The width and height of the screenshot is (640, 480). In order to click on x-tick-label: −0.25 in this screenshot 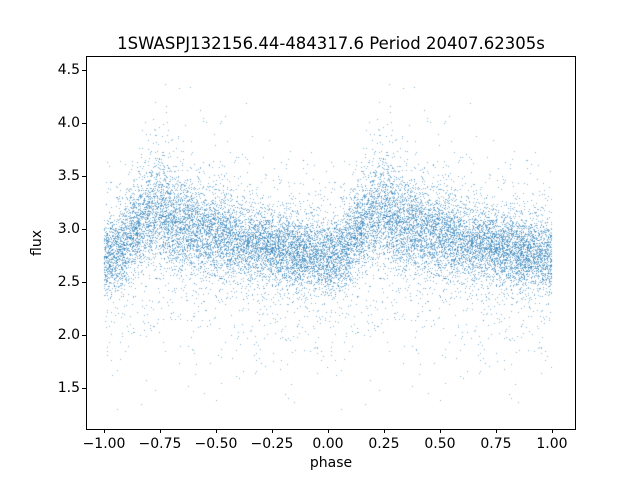, I will do `click(272, 444)`.